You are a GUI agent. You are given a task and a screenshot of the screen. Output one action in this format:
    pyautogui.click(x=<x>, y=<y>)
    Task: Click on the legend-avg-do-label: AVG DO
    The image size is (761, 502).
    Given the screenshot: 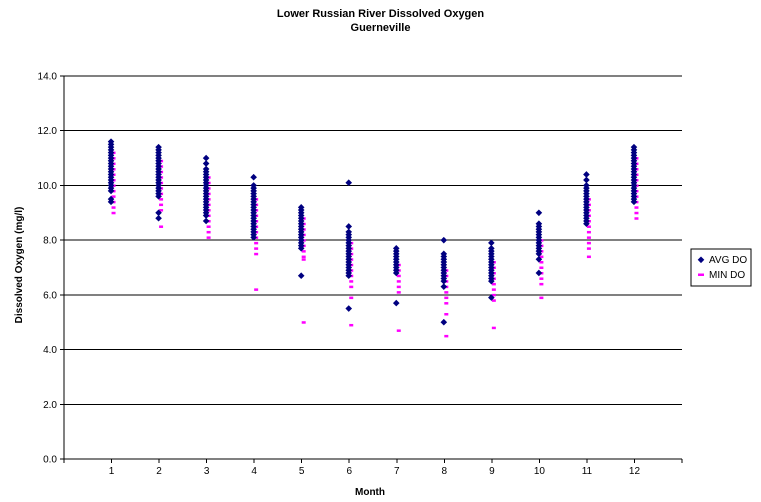 What is the action you would take?
    pyautogui.click(x=728, y=260)
    